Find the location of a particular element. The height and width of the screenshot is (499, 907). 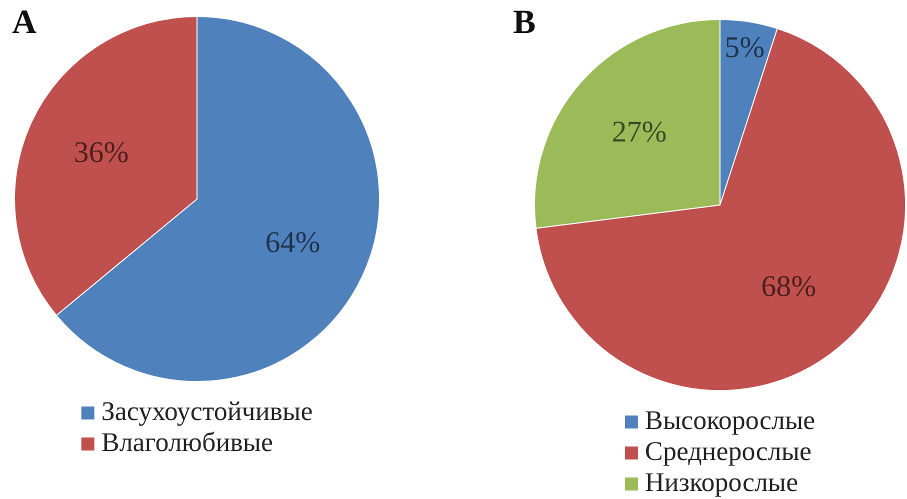

chart-title: B is located at coordinates (524, 22).